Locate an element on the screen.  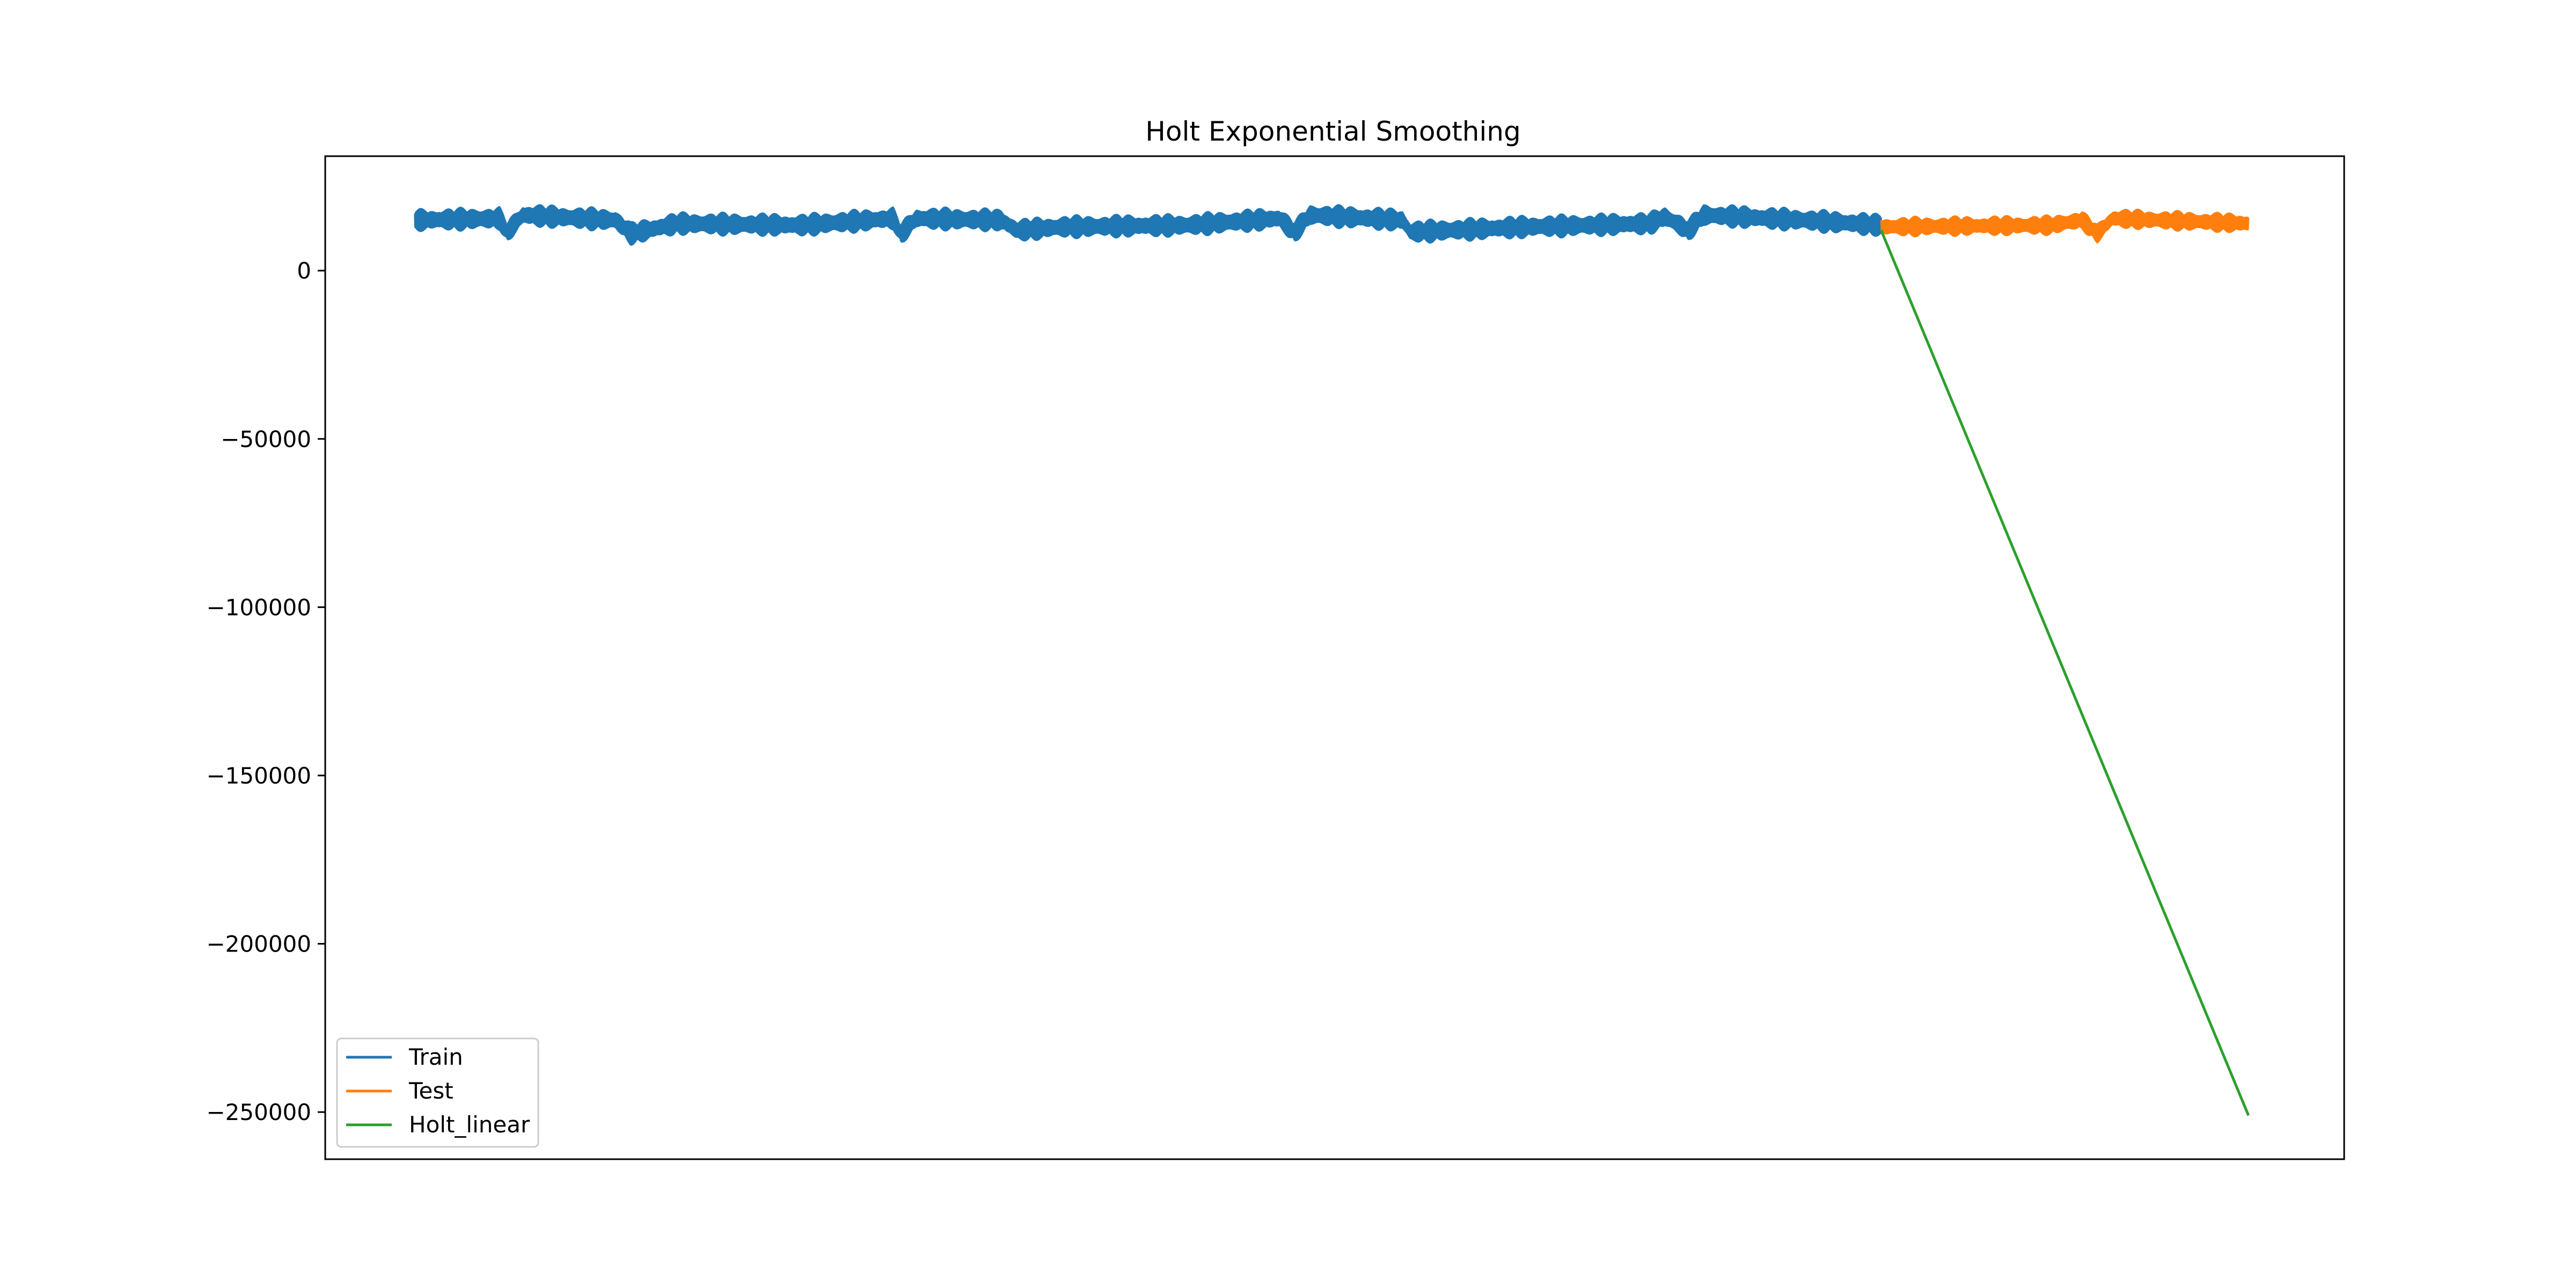
series-line-test is located at coordinates (2065, 226).